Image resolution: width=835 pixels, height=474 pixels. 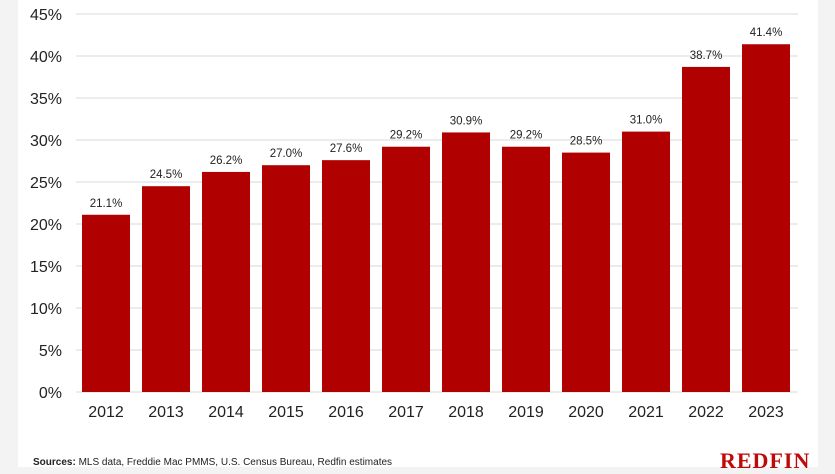 I want to click on data-label: 30.9%, so click(x=466, y=121).